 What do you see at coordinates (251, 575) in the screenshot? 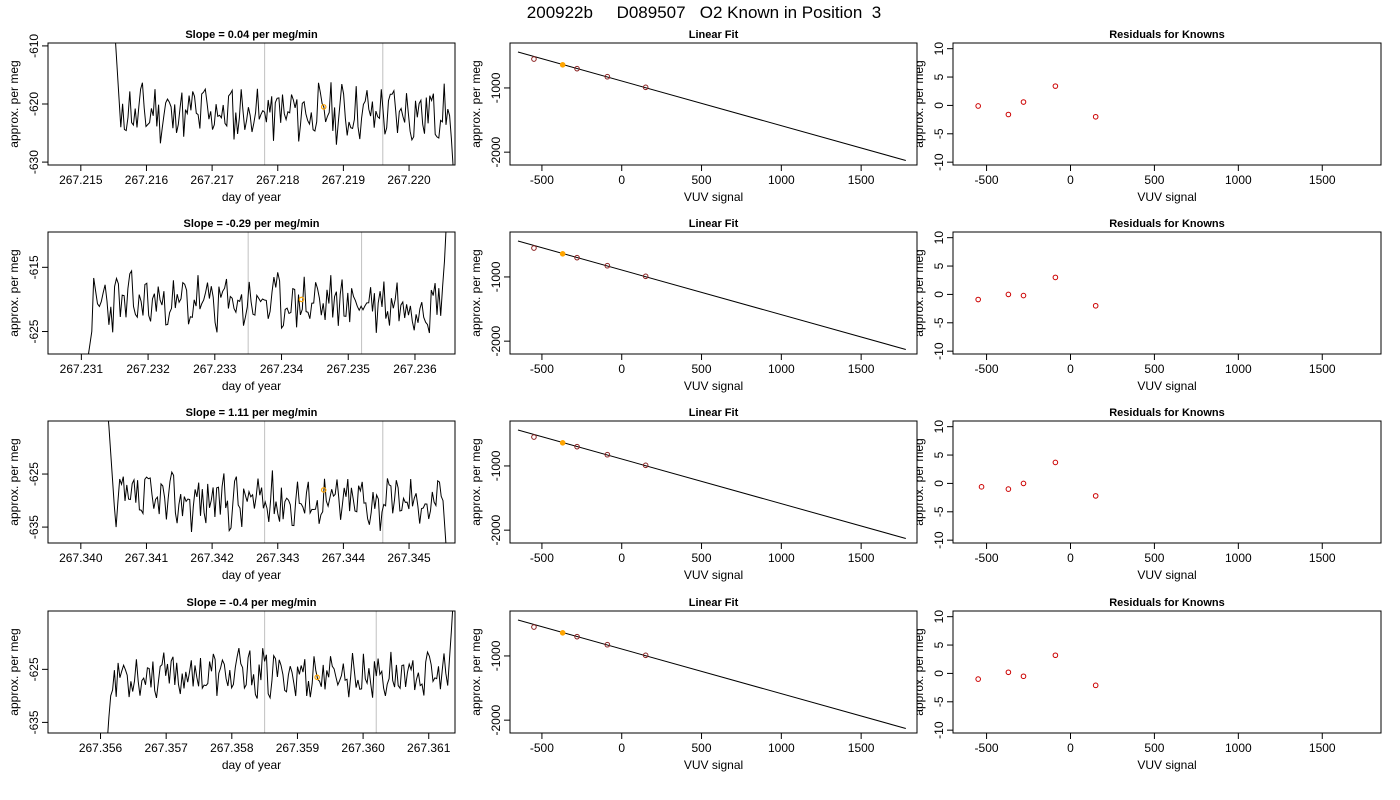
I see `x-axis-label: day of year` at bounding box center [251, 575].